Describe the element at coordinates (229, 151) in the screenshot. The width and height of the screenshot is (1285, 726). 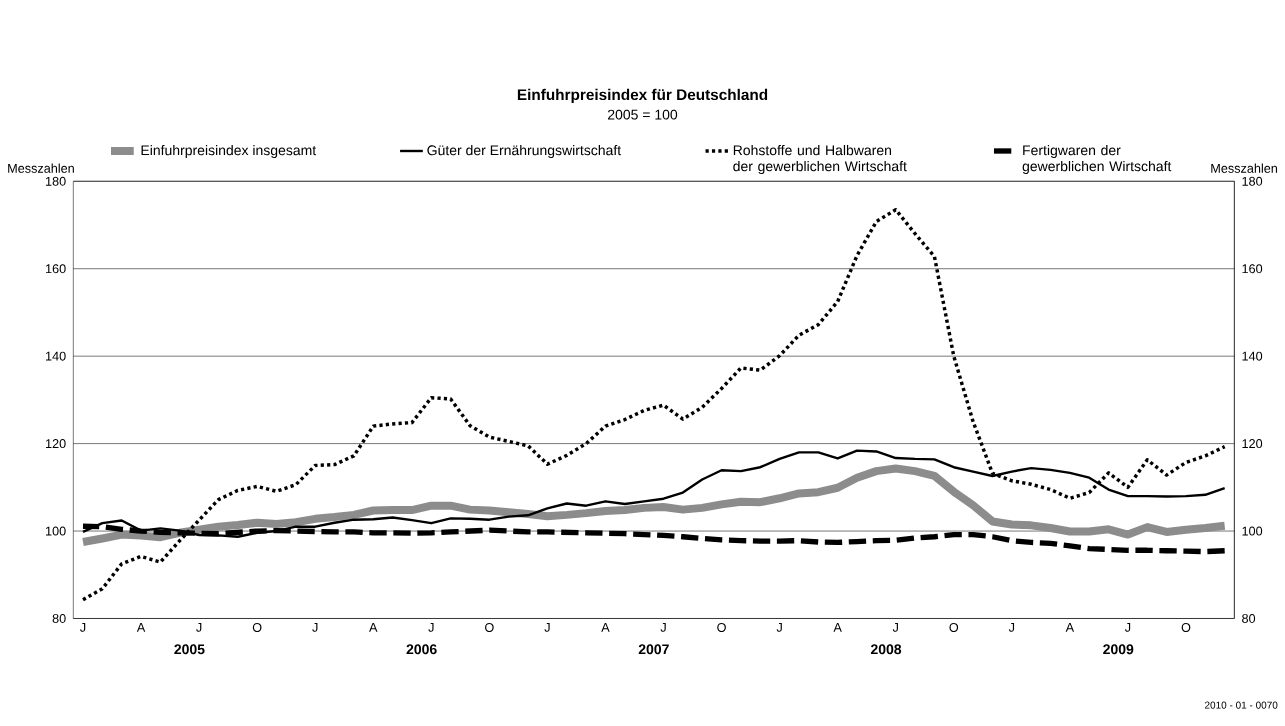
I see `legend-label: Einfuhrpreisindex insgesamt` at that location.